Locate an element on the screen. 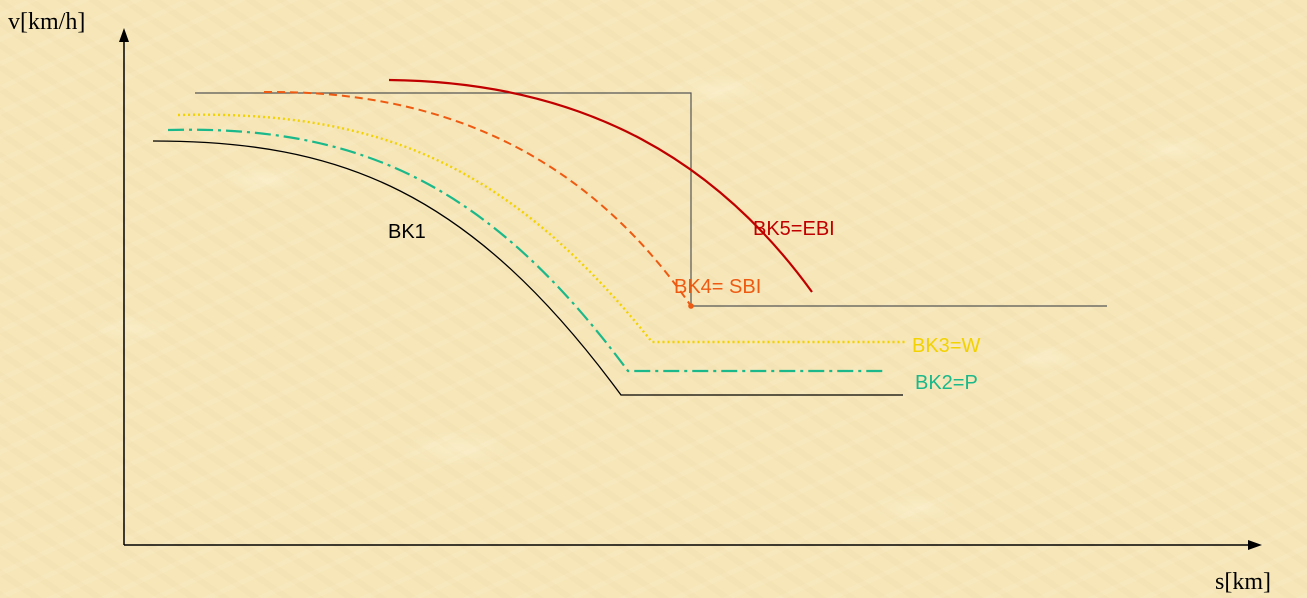 The image size is (1307, 598). series-line-bk4 is located at coordinates (477, 198).